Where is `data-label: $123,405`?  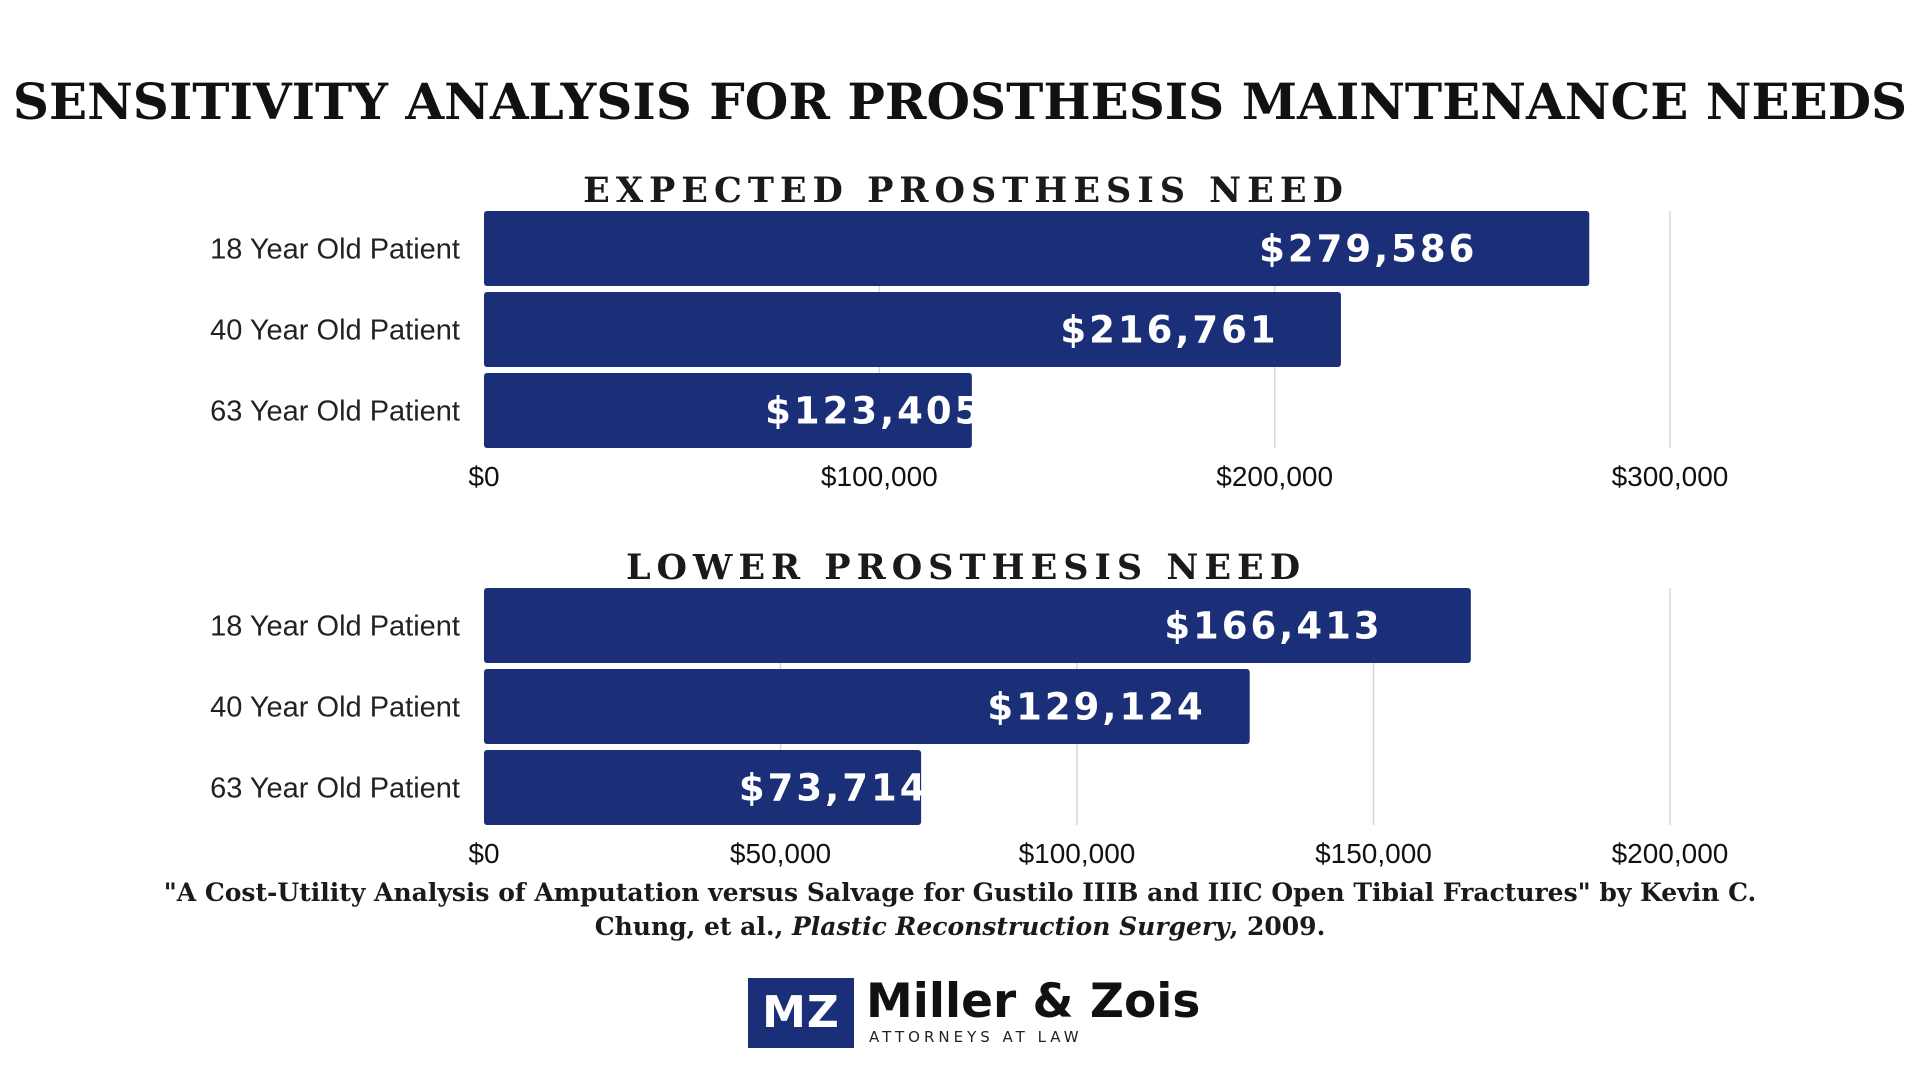 data-label: $123,405 is located at coordinates (874, 411).